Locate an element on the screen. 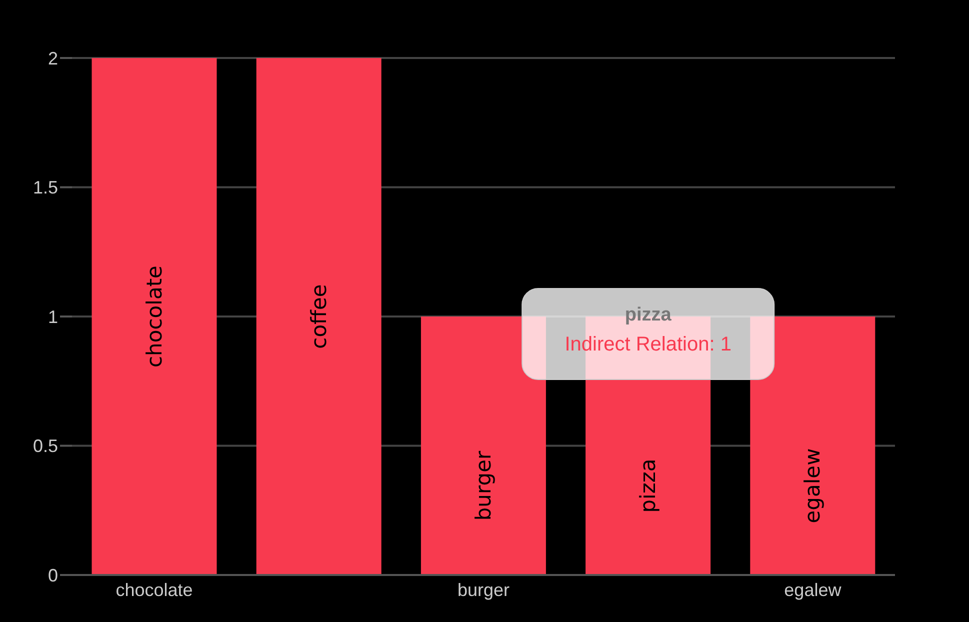 This screenshot has width=969, height=622. y-tick-label: 2 is located at coordinates (53, 58).